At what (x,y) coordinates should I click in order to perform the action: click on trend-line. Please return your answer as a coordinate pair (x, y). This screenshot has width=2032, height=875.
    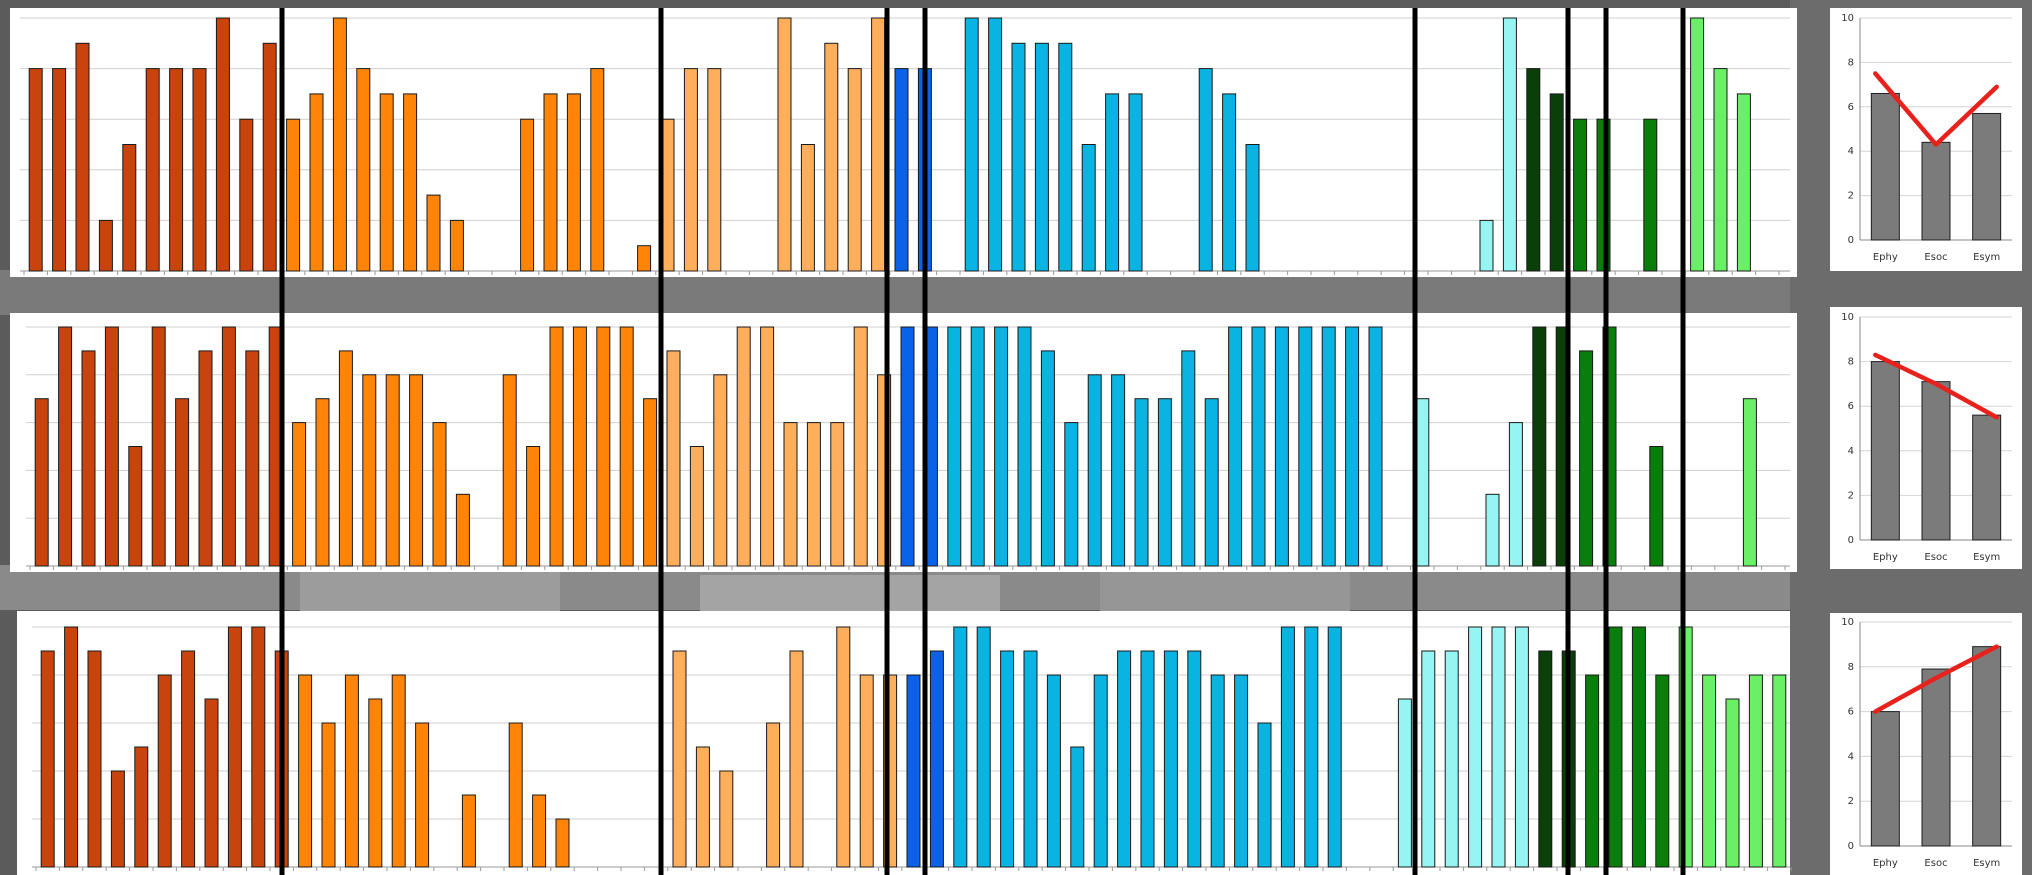
    Looking at the image, I should click on (1936, 386).